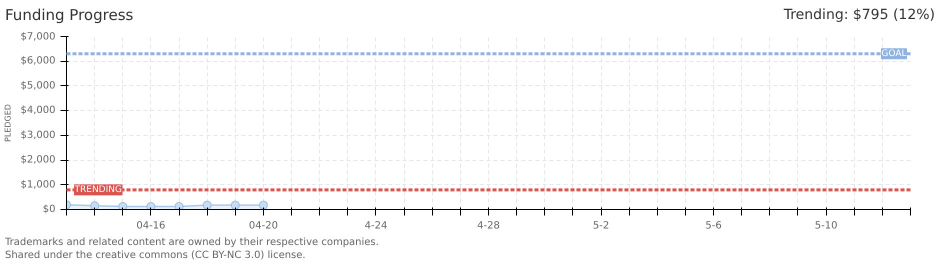 The width and height of the screenshot is (940, 270). What do you see at coordinates (38, 136) in the screenshot?
I see `y-tick-label: $3,000` at bounding box center [38, 136].